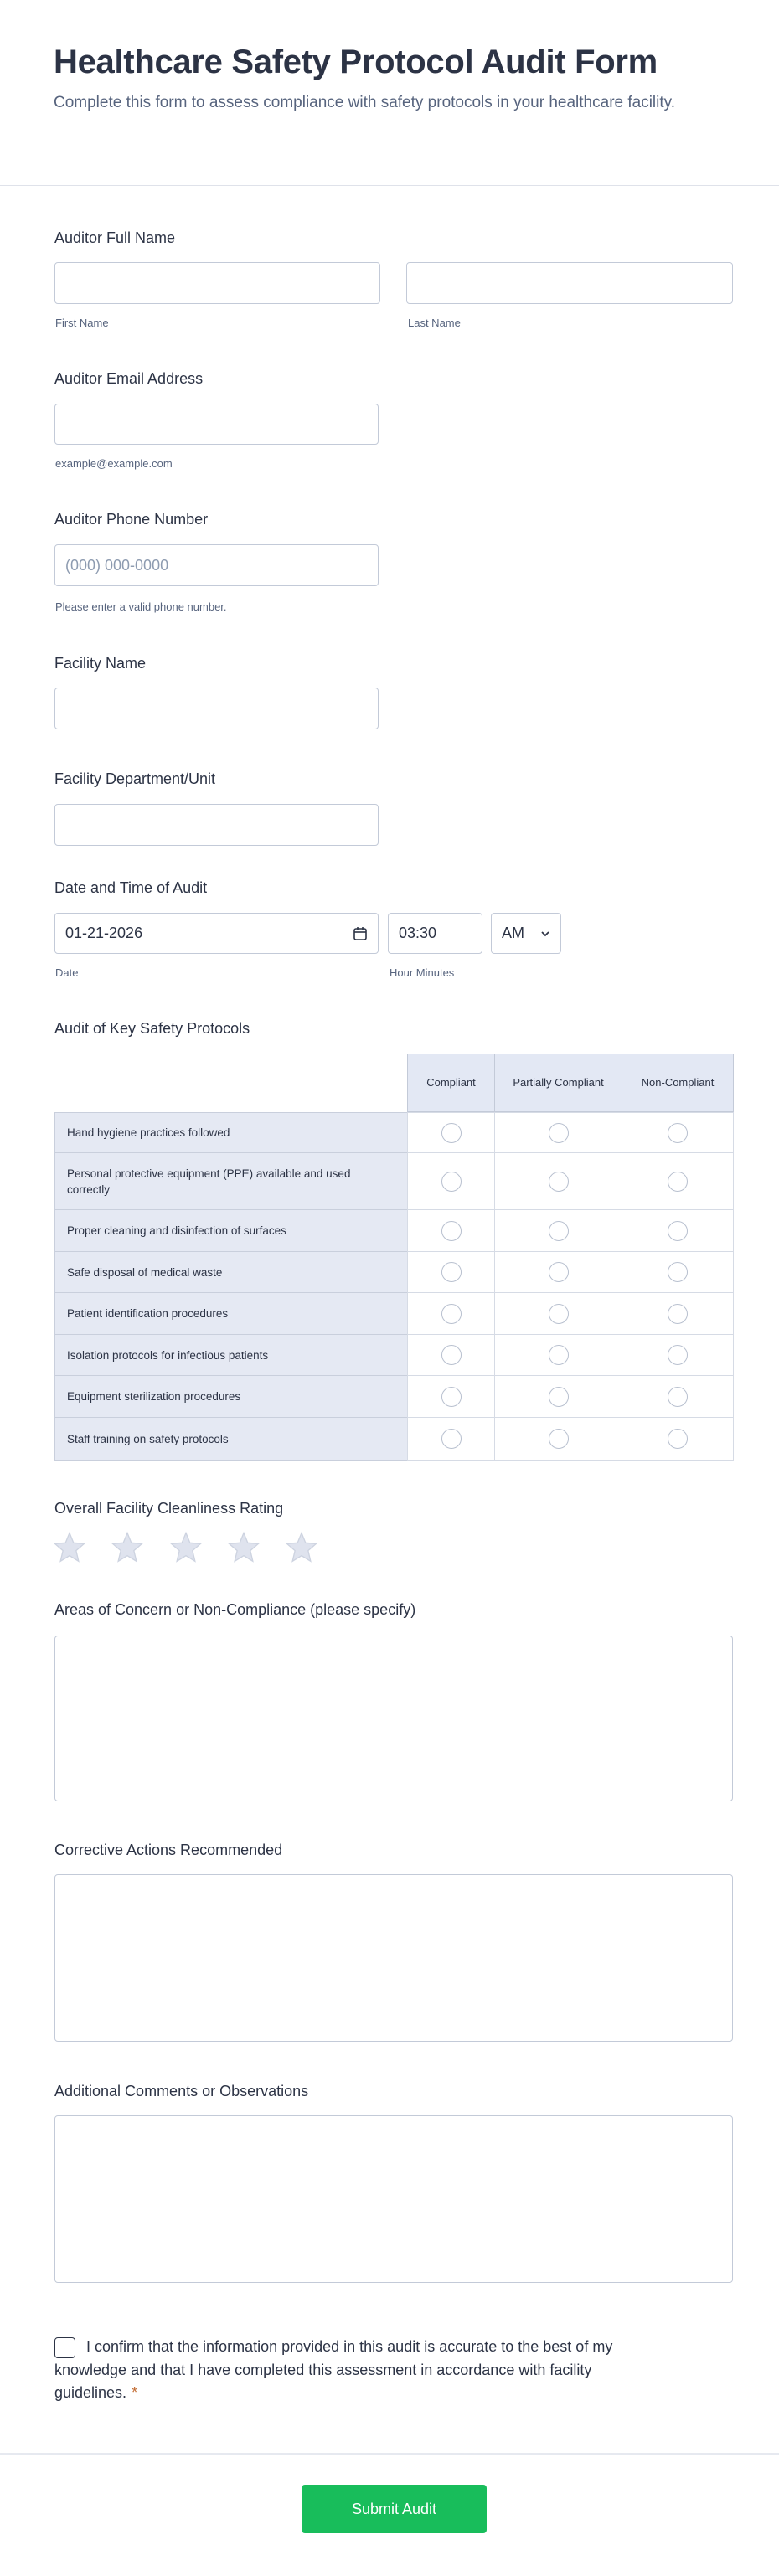  Describe the element at coordinates (217, 283) in the screenshot. I see `first-name-input` at that location.